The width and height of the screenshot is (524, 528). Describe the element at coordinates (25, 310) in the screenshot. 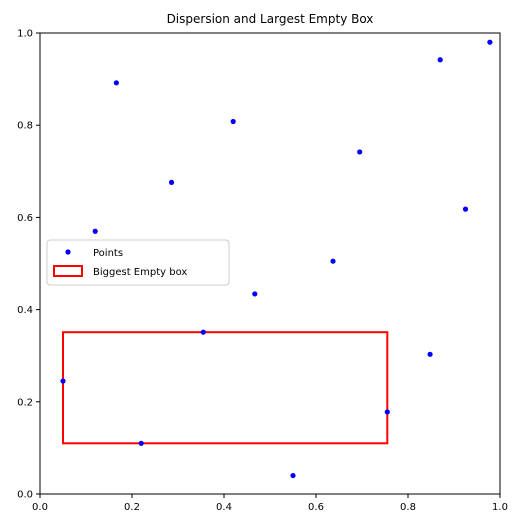

I see `y-tick-label: 0.4` at that location.